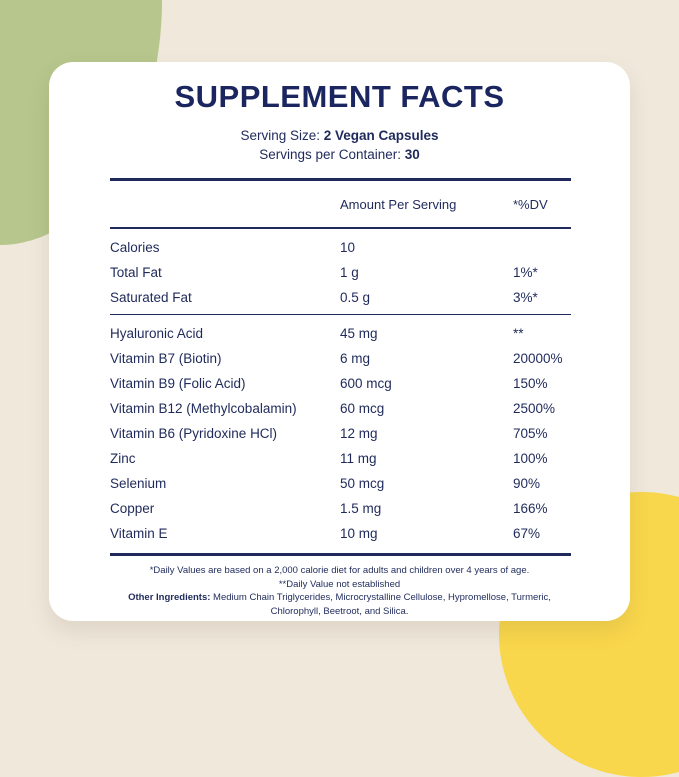 The image size is (679, 777). I want to click on table-row: Vitamin B9 (Folic Acid) 600 mcg 150%, so click(340, 383).